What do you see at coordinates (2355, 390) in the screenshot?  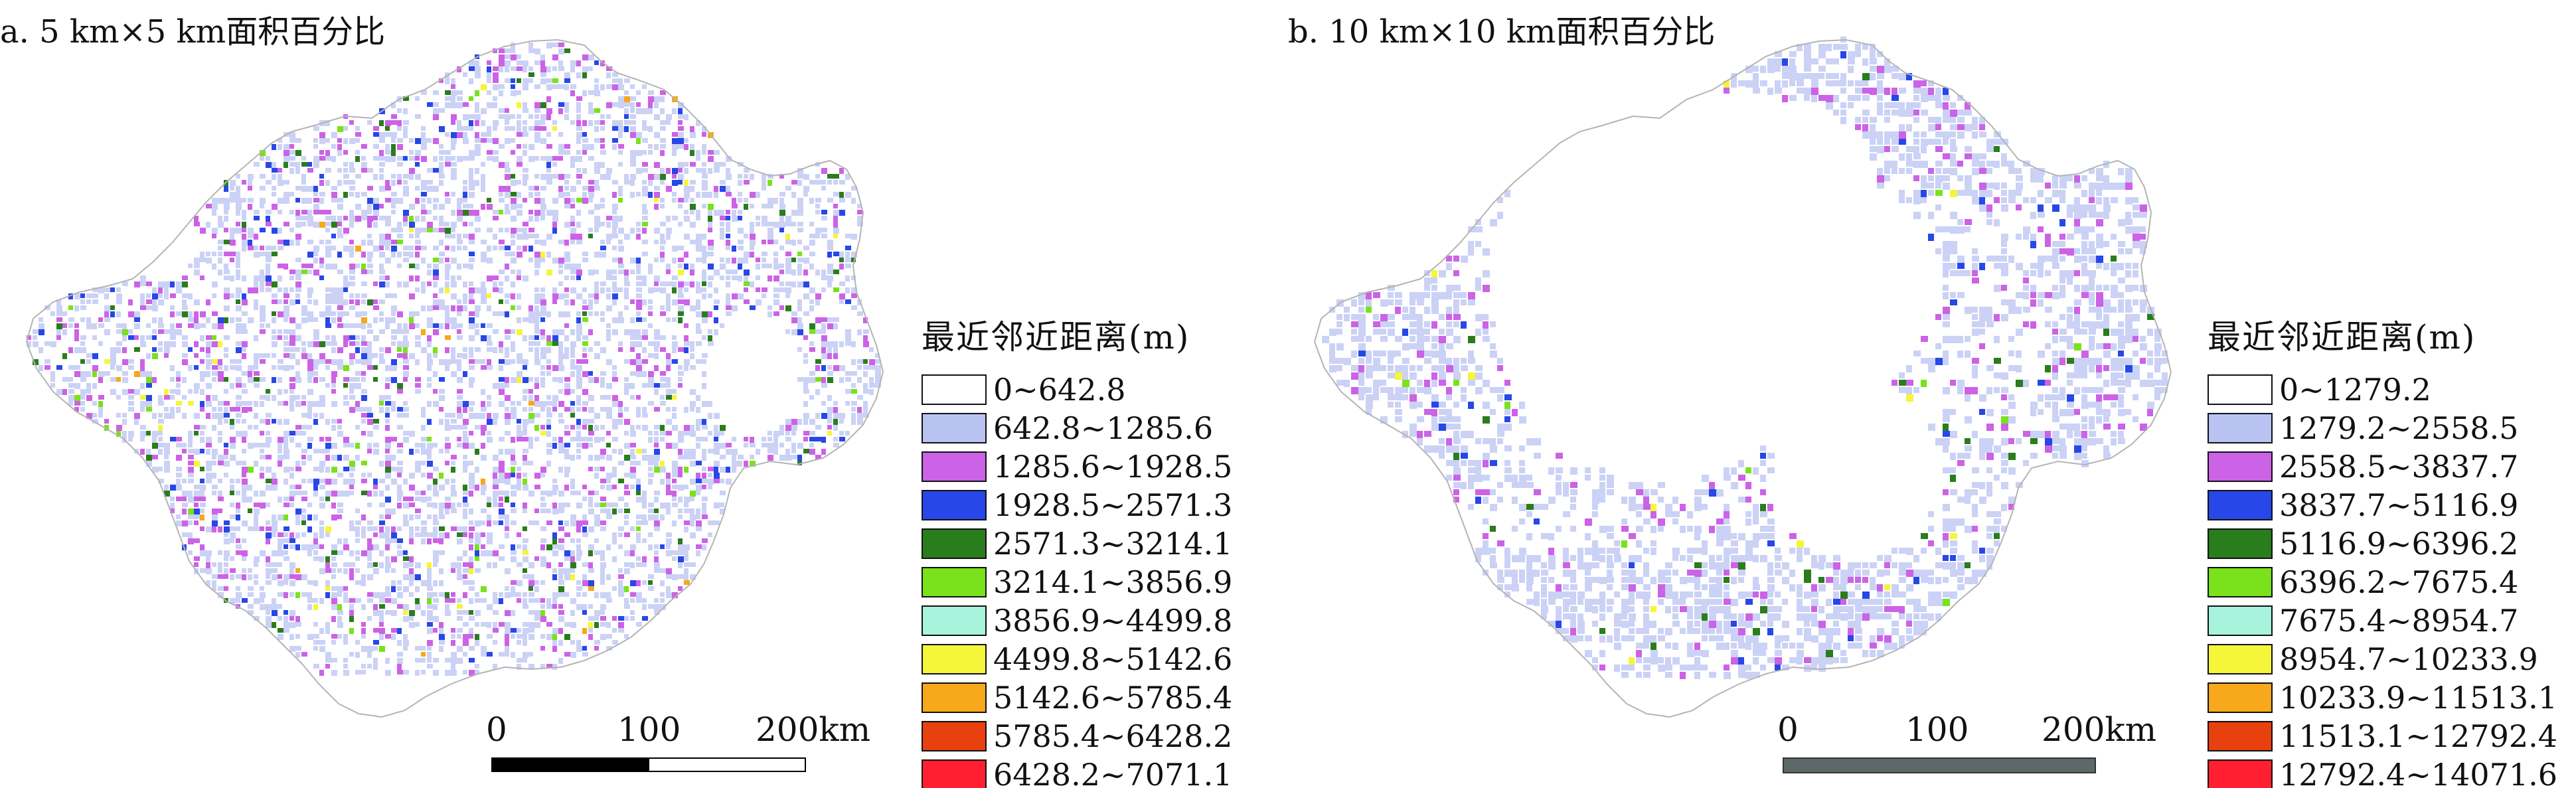 I see `legend-label: 0~1279.2` at bounding box center [2355, 390].